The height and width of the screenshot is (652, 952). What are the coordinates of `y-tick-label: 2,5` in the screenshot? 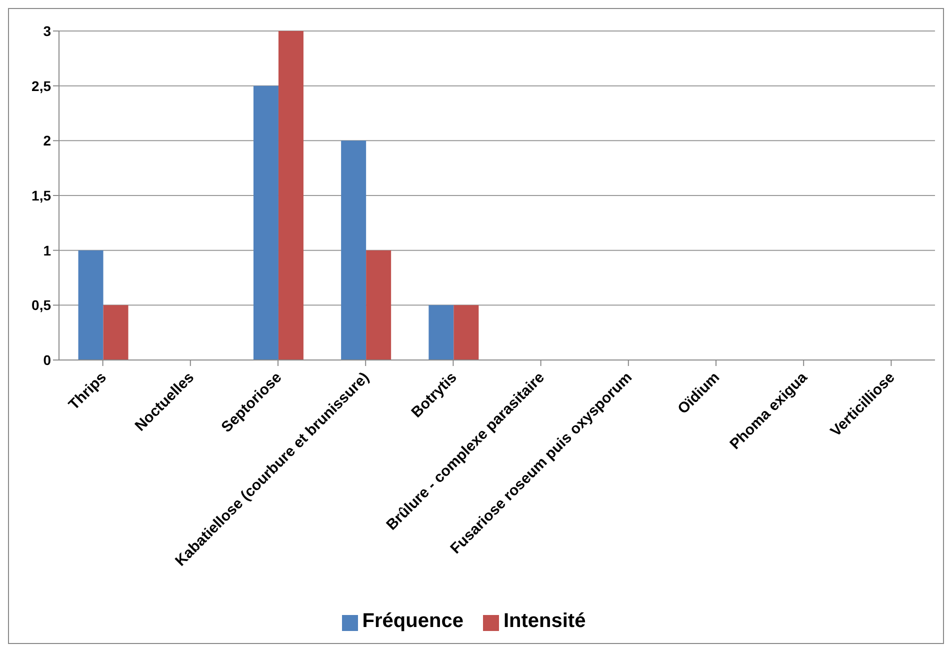 It's located at (42, 86).